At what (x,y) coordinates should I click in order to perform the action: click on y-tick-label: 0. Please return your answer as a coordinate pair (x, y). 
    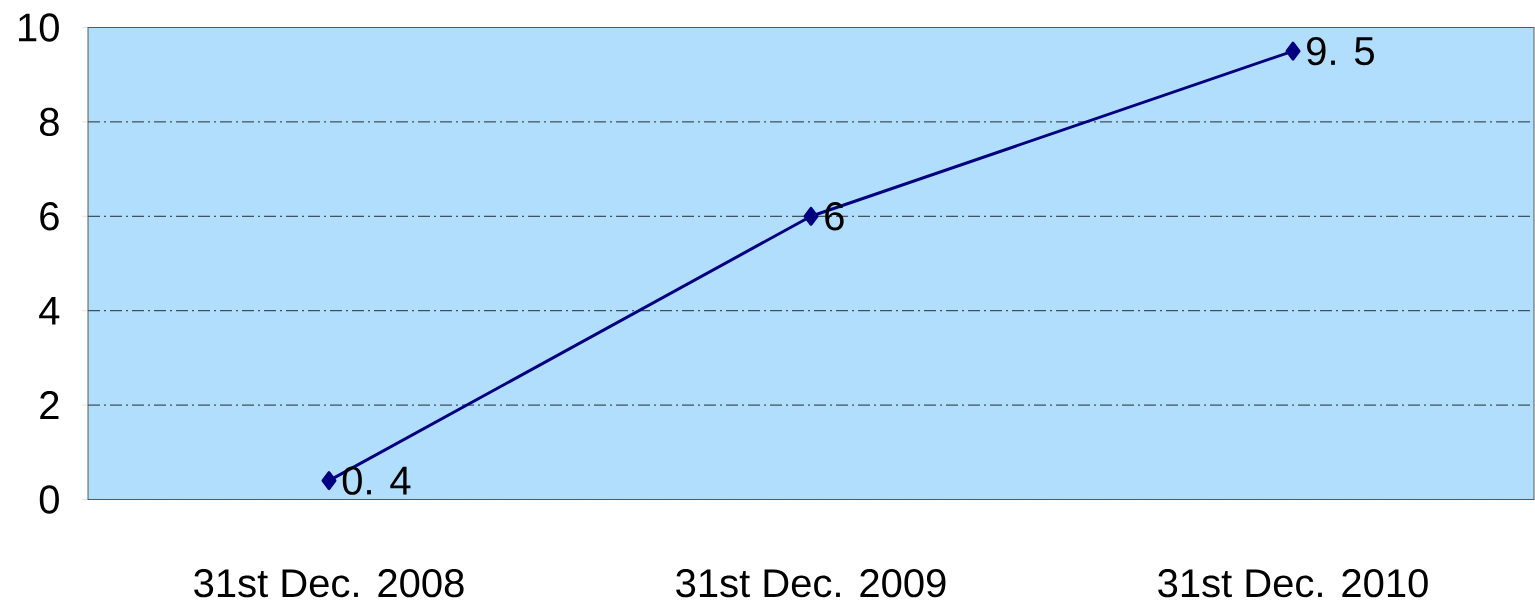
    Looking at the image, I should click on (49, 499).